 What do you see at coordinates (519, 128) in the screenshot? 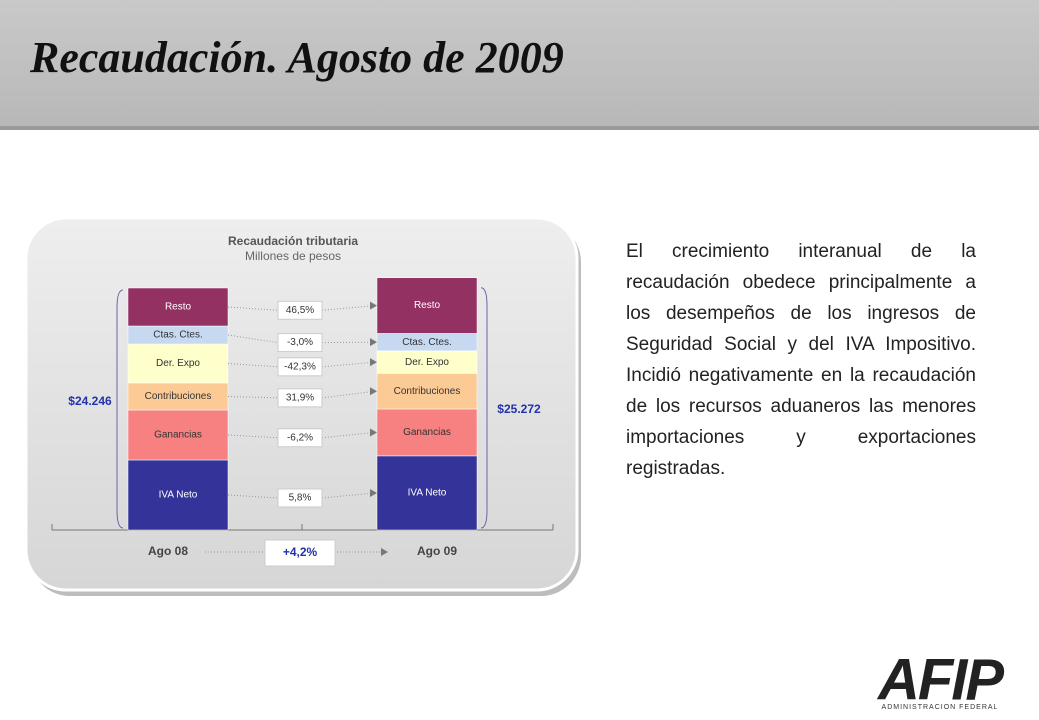
I see `header-shadow` at bounding box center [519, 128].